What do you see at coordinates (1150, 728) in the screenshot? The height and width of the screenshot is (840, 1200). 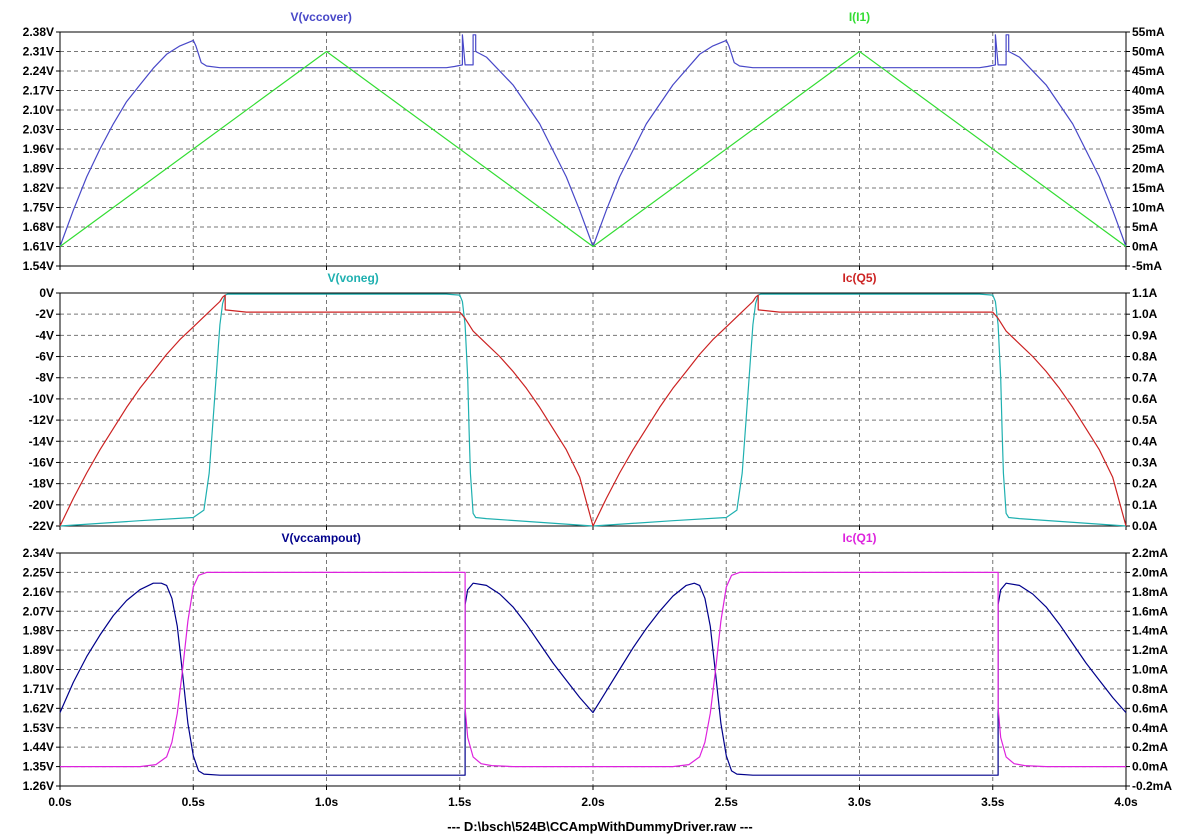 I see `right-tick-label: 0.4mA` at bounding box center [1150, 728].